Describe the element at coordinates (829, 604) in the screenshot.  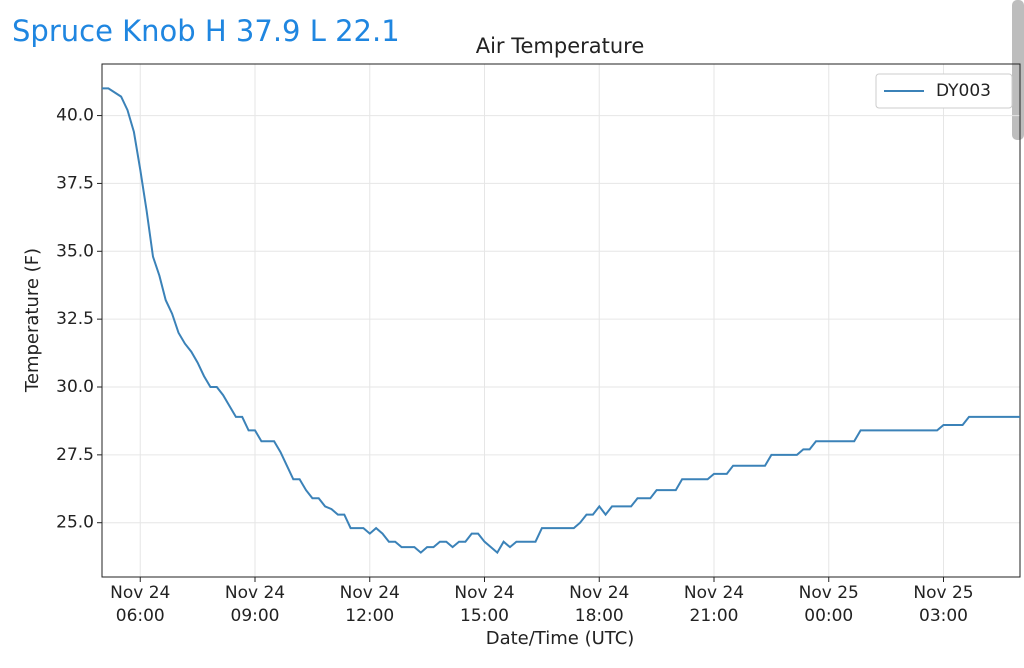
I see `x-tick-label: Nov 25 00:00` at that location.